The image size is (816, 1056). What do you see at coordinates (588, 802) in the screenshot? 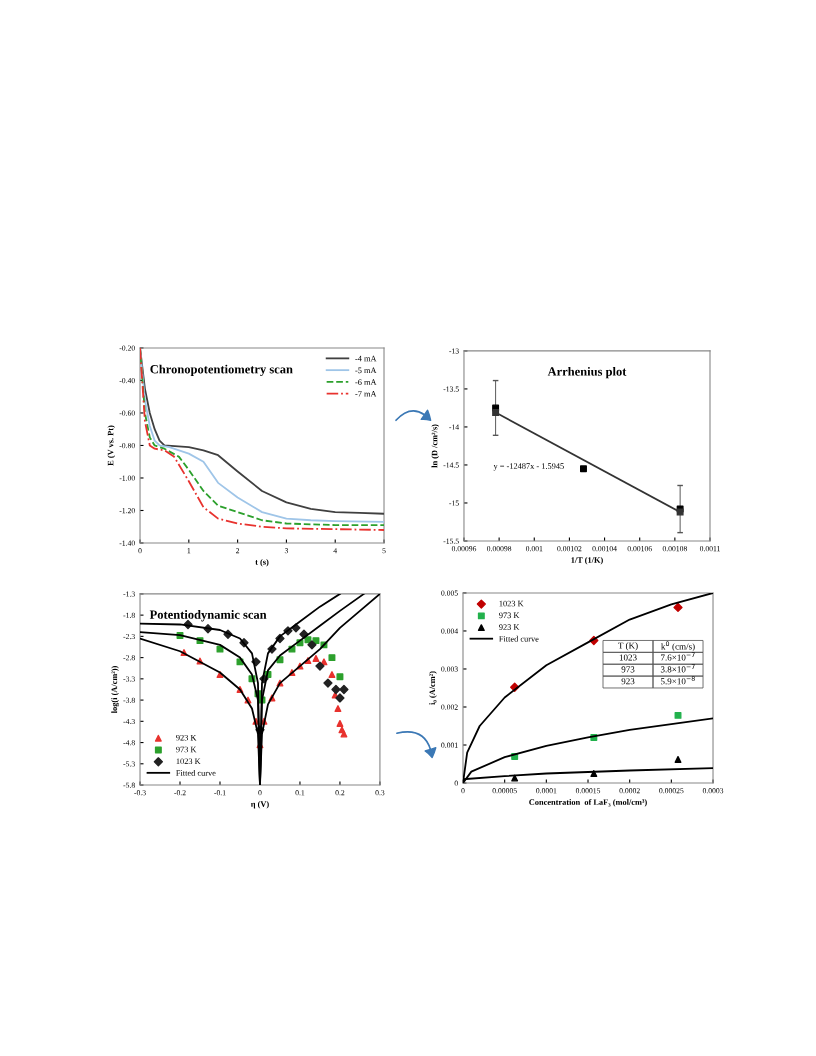
I see `x-axis-title: Concentration of LaF₃ (mol/cm³)` at bounding box center [588, 802].